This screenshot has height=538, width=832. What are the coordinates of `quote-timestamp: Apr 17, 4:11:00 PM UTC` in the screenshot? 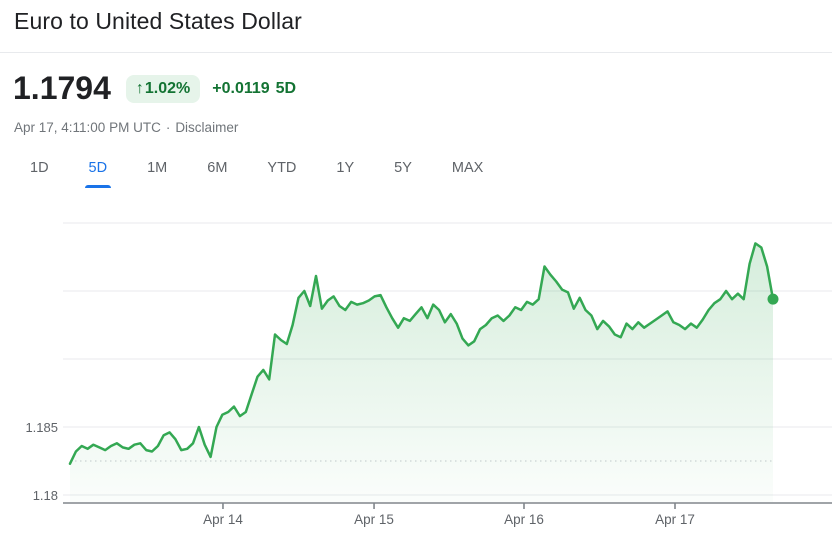 It's located at (87, 127).